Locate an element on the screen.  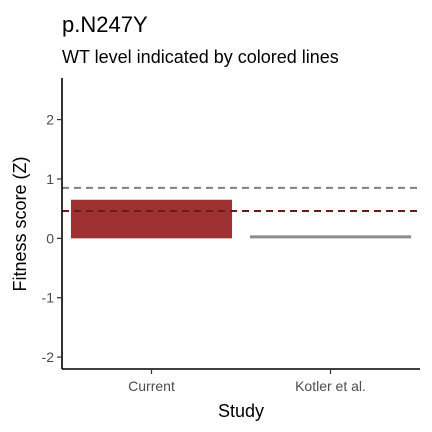
x-axis-title: Study is located at coordinates (241, 411).